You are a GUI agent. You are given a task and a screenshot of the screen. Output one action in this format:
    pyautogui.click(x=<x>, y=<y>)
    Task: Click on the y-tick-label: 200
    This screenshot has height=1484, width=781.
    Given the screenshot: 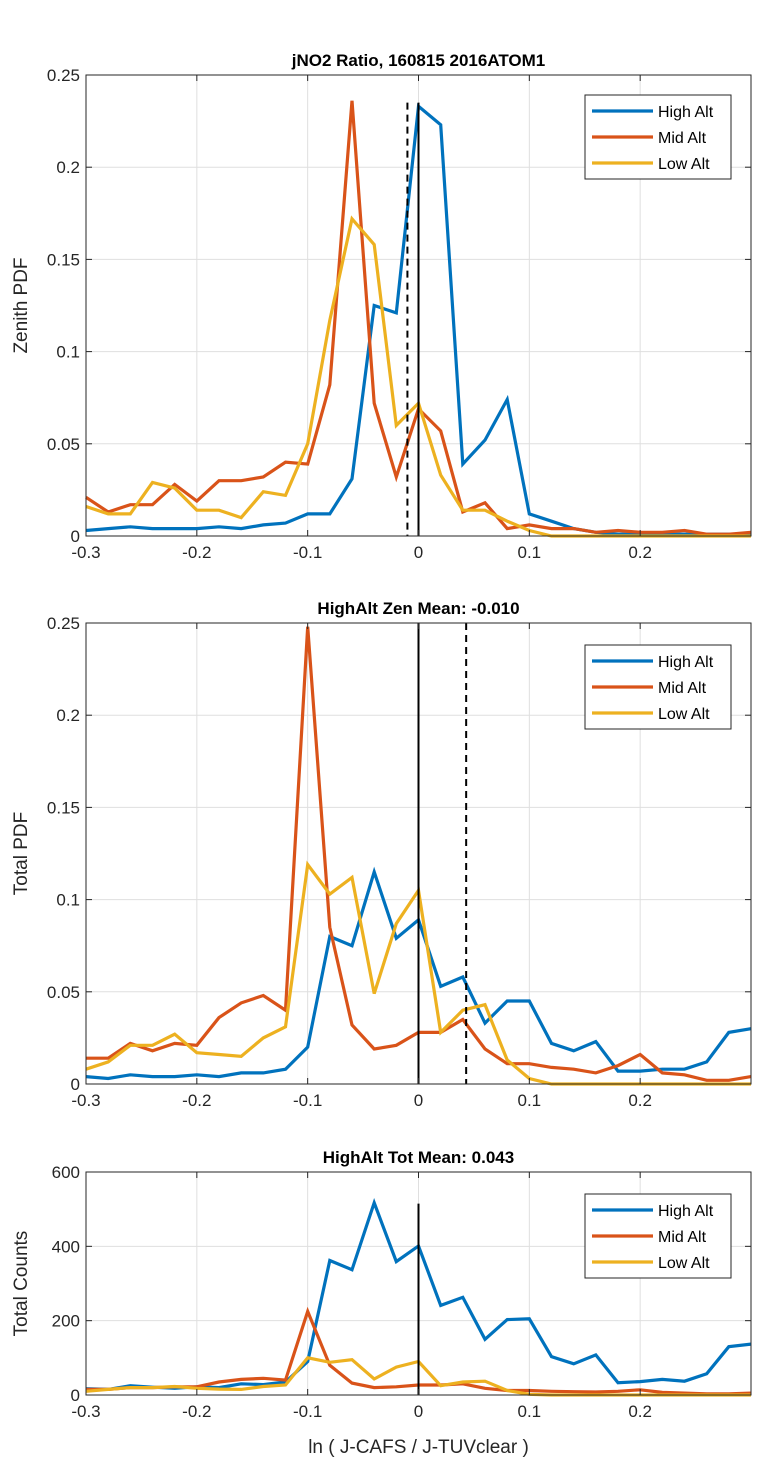 What is the action you would take?
    pyautogui.click(x=66, y=1321)
    